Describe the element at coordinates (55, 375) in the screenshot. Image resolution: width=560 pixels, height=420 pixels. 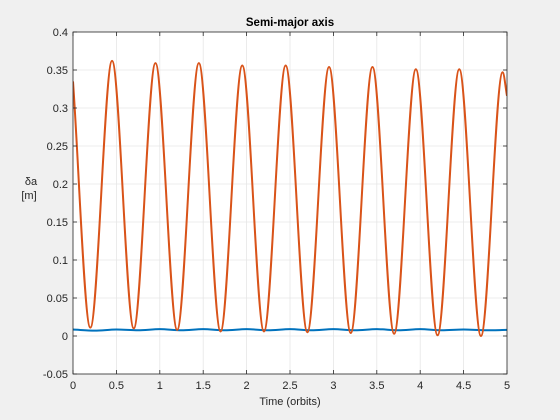
I see `y-tick-label: -0.05` at that location.